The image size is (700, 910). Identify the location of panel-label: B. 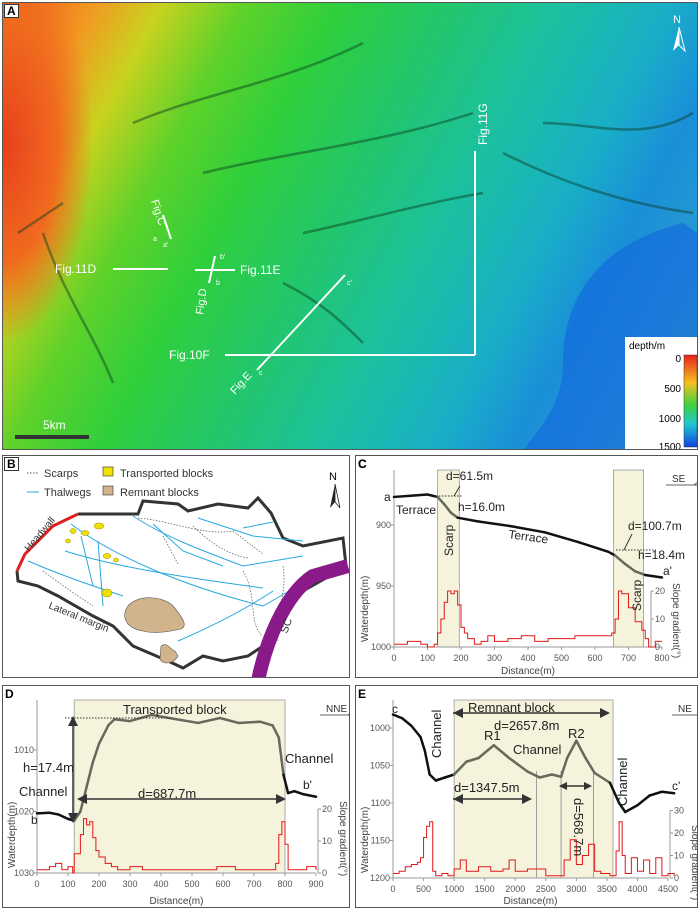
(11, 464).